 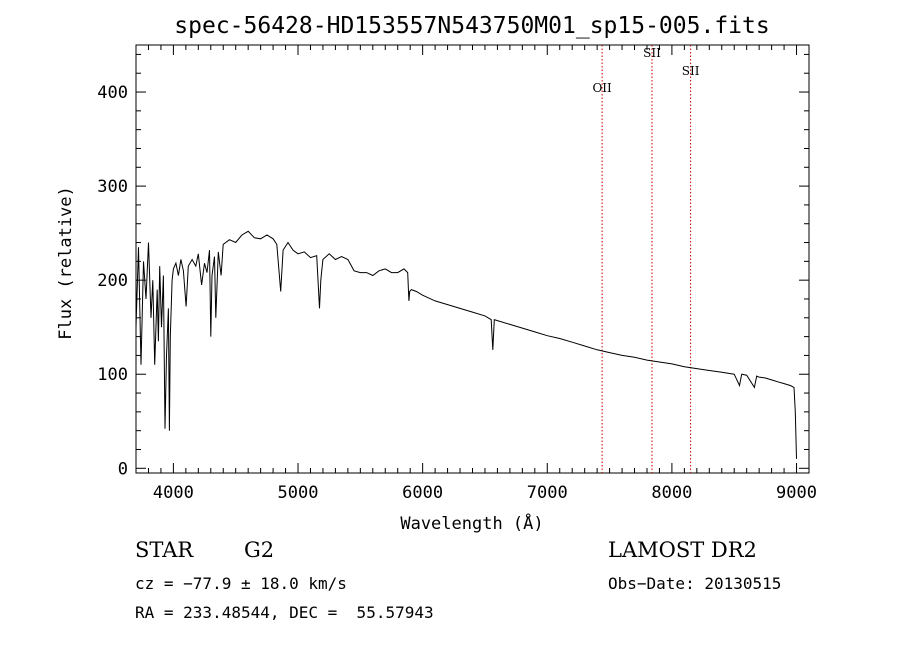 What do you see at coordinates (259, 550) in the screenshot?
I see `object-subclass: G2` at bounding box center [259, 550].